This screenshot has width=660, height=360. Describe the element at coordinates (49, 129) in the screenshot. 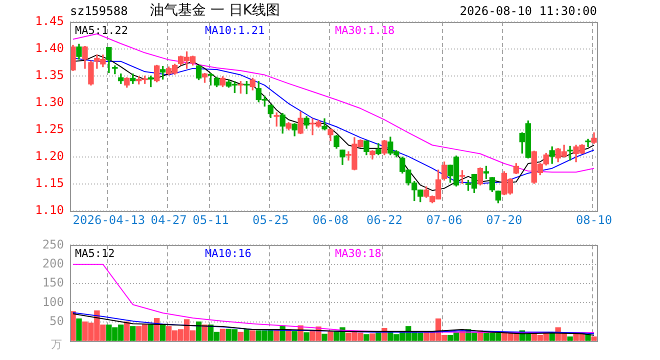

I see `y-tick-label: 1.25` at that location.